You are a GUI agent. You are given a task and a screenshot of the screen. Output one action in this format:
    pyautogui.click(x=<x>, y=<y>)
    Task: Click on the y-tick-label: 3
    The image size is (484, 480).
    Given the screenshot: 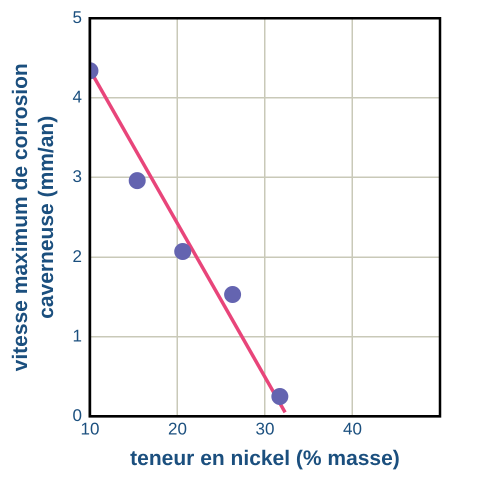 What is the action you would take?
    pyautogui.click(x=77, y=176)
    